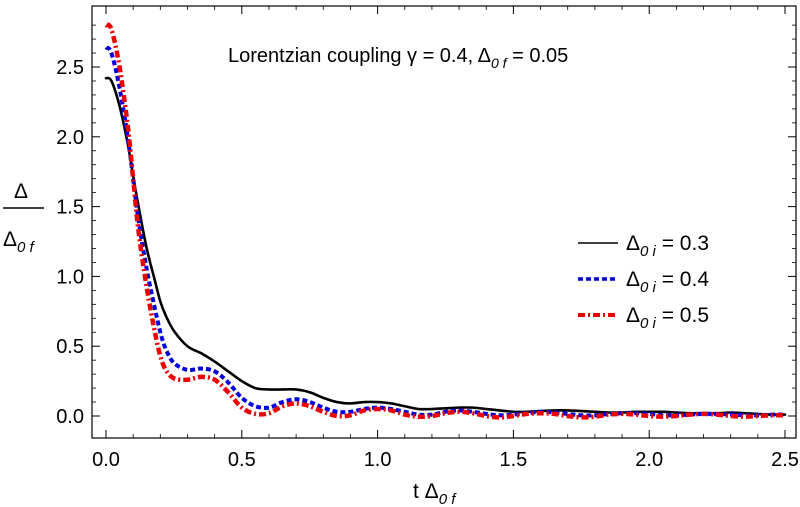 This screenshot has height=507, width=800. Describe the element at coordinates (378, 460) in the screenshot. I see `x-tick-label: 1.0` at that location.